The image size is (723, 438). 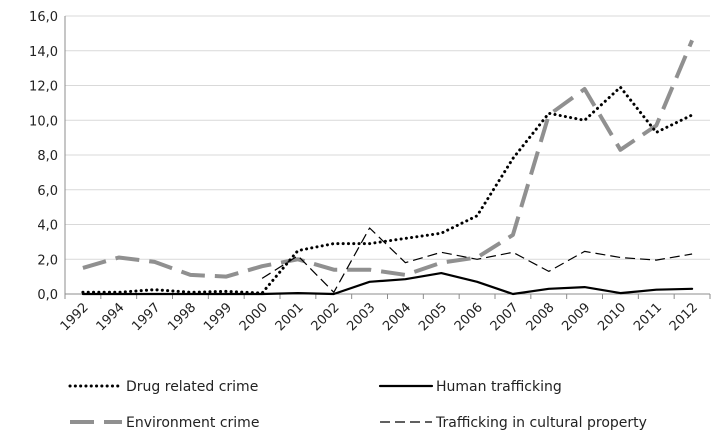 I want to click on x-tick-label: 1992, so click(x=75, y=317).